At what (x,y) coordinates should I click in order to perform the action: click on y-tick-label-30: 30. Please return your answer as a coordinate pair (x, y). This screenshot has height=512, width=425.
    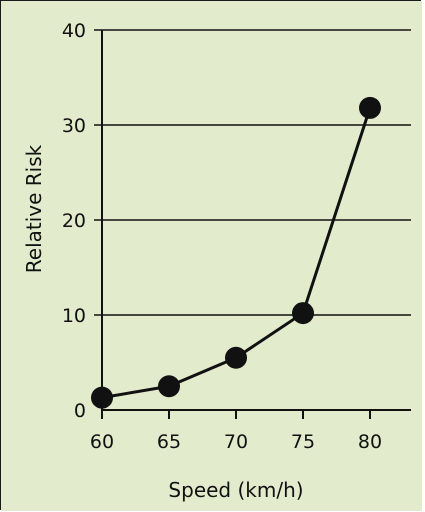
    Looking at the image, I should click on (74, 126).